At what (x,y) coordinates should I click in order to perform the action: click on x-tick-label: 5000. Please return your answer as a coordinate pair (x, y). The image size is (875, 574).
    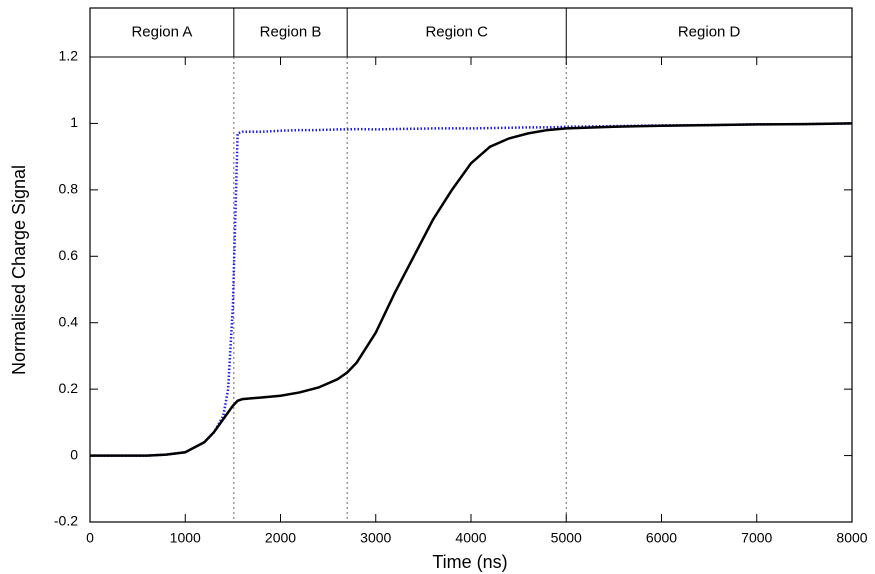
    Looking at the image, I should click on (566, 538).